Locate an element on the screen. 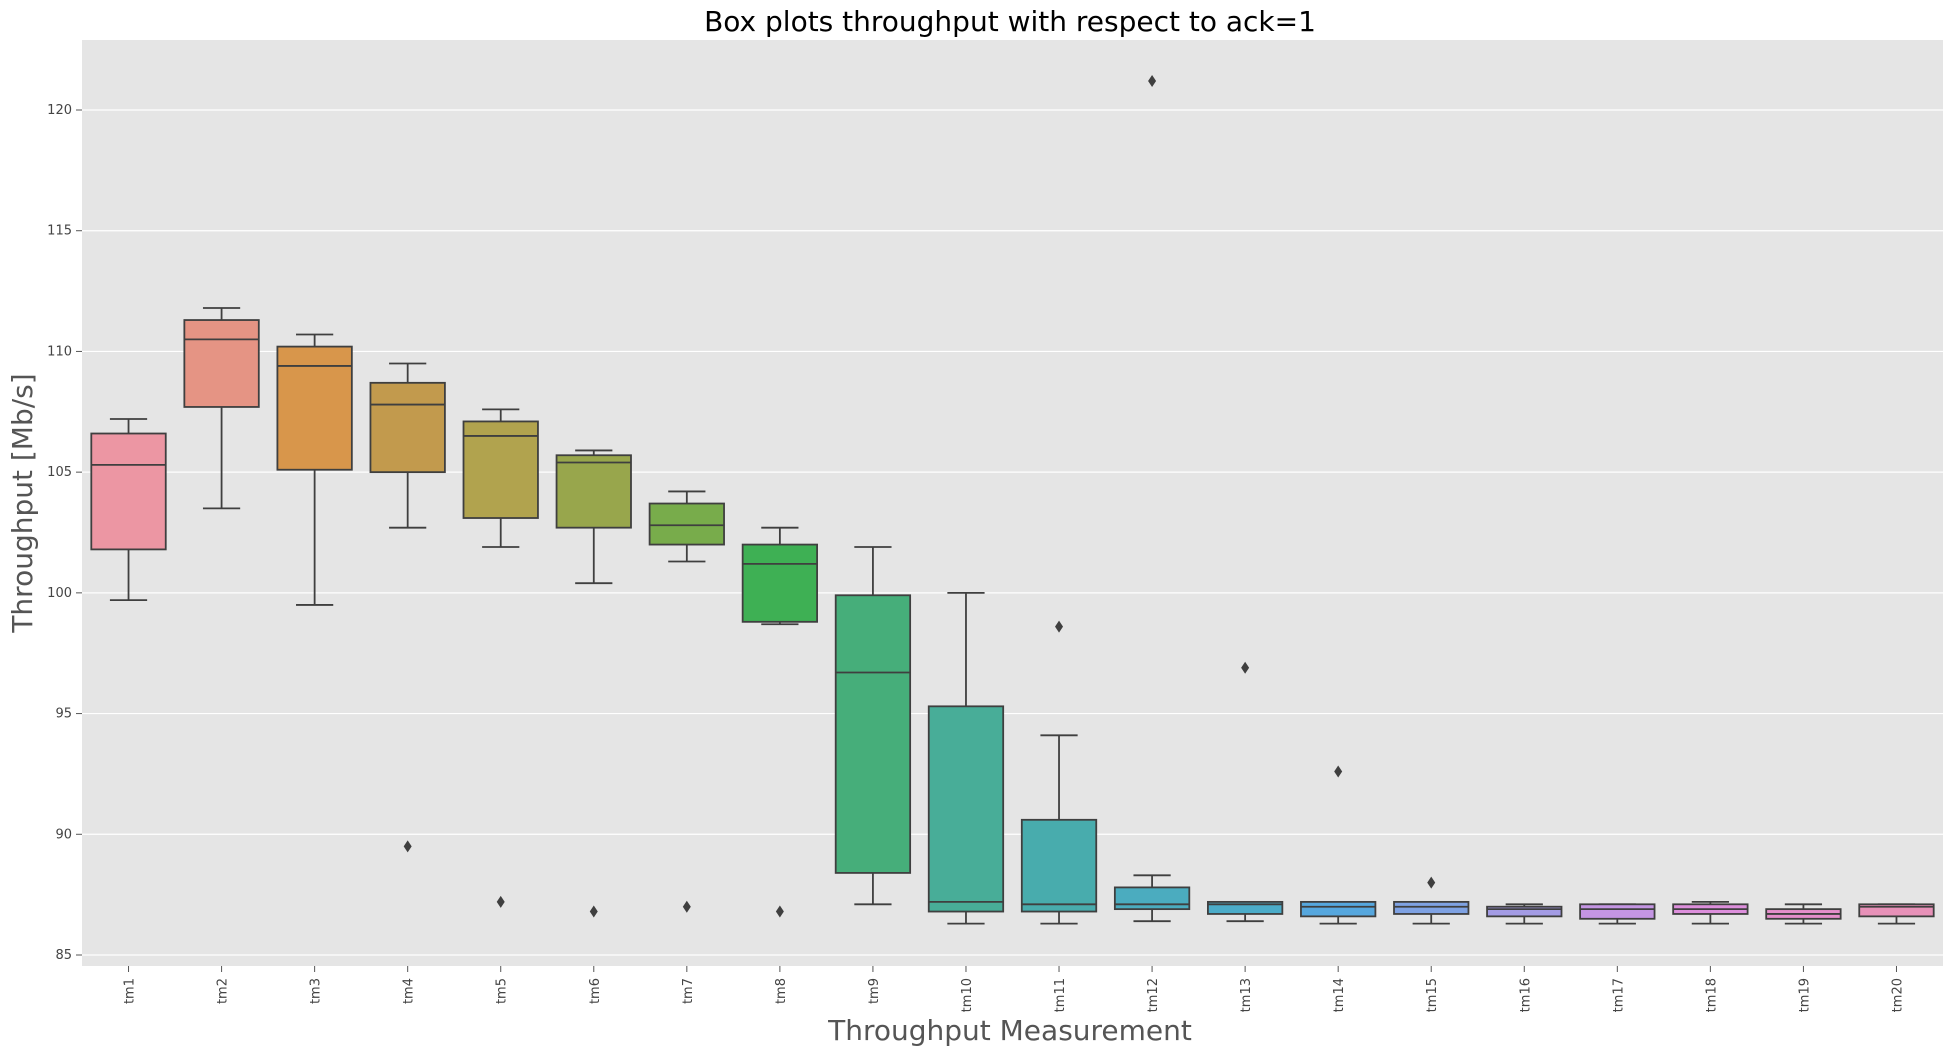 The height and width of the screenshot is (1054, 1949). box-tm2 is located at coordinates (221, 408).